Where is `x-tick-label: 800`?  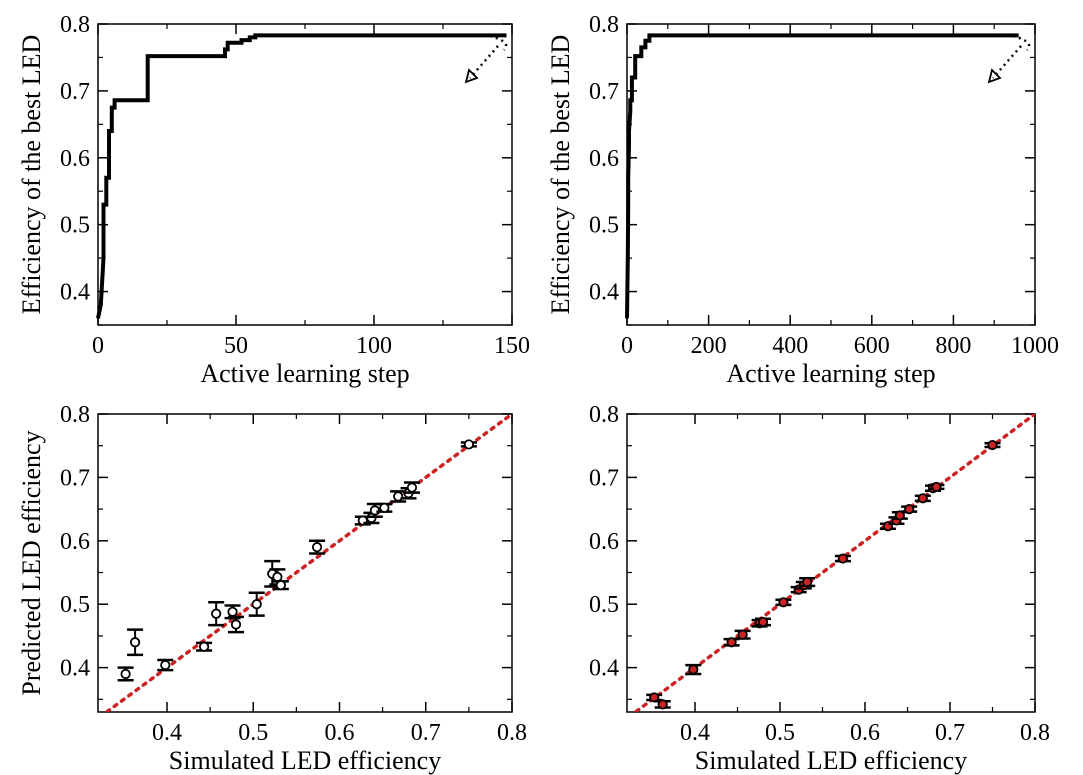 x-tick-label: 800 is located at coordinates (953, 346).